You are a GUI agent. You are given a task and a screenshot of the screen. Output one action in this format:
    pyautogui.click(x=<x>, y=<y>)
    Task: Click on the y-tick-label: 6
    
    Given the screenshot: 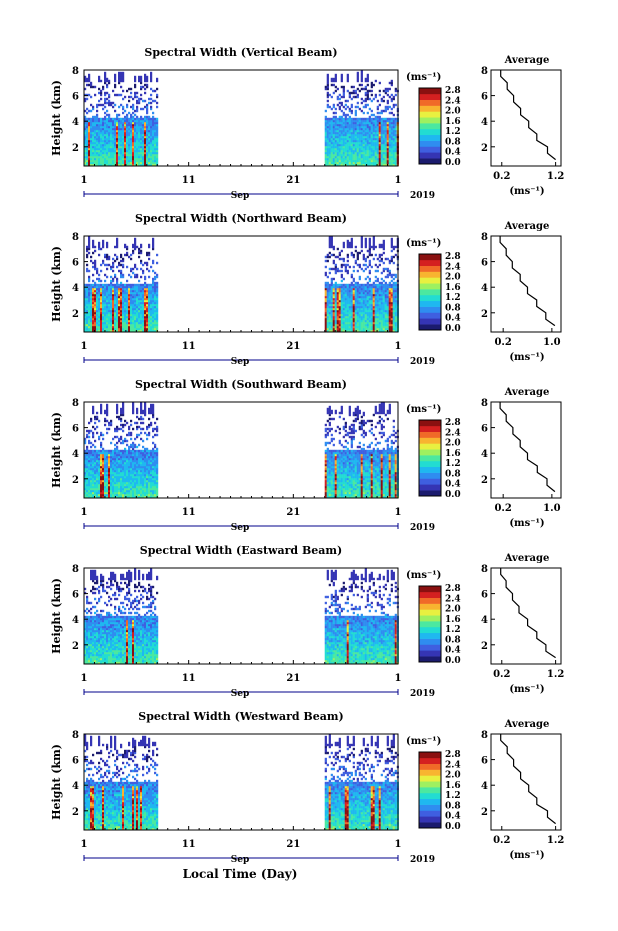 What is the action you would take?
    pyautogui.click(x=75, y=97)
    